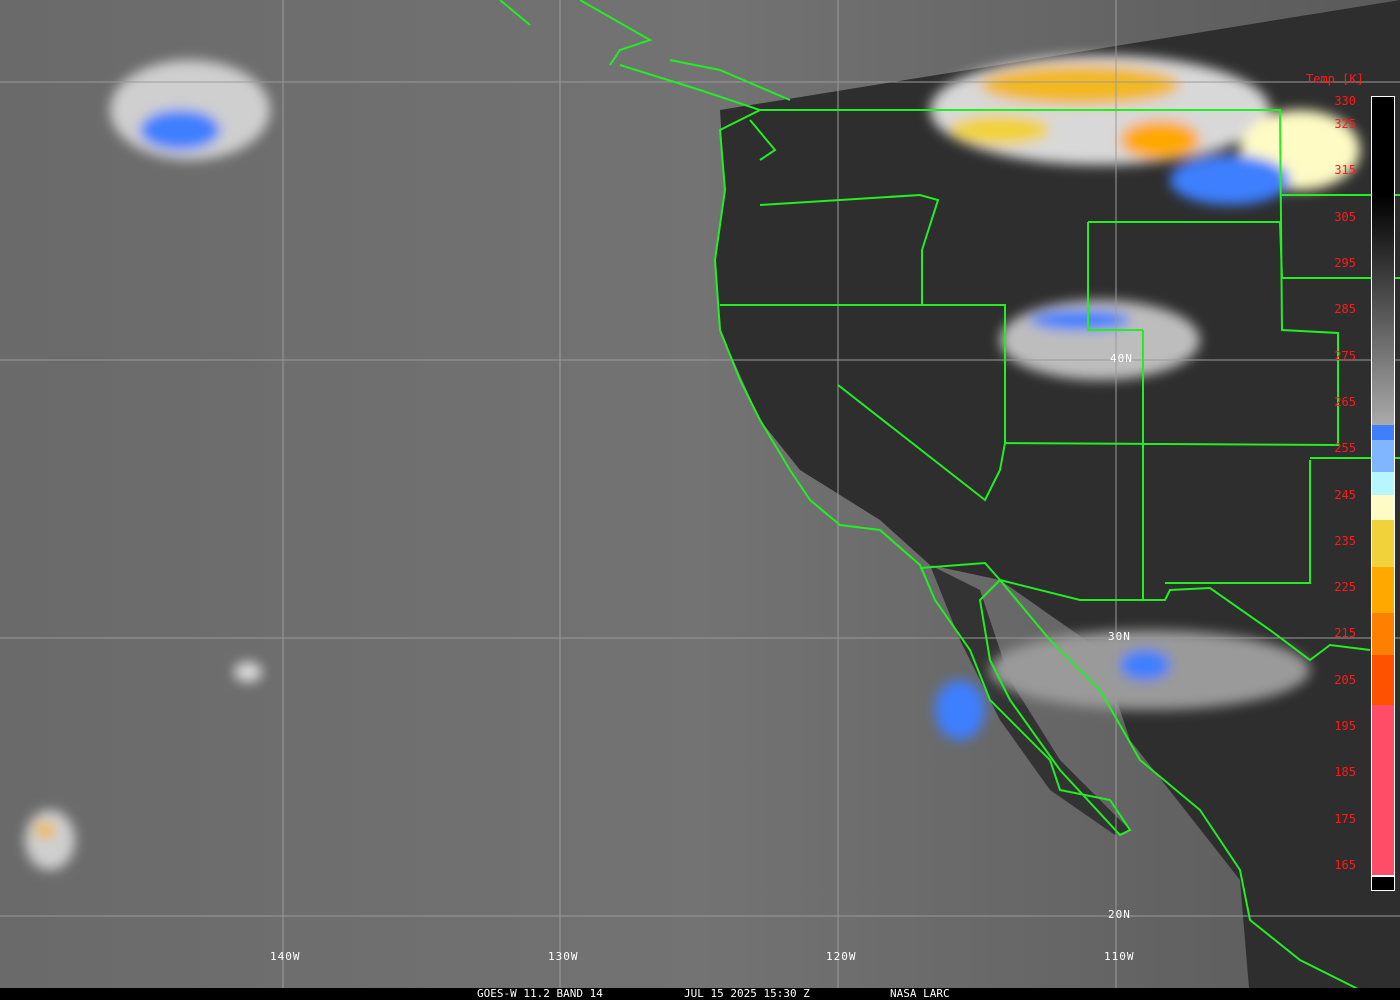  What do you see at coordinates (1345, 124) in the screenshot?
I see `colorbar-tick-label: 325` at bounding box center [1345, 124].